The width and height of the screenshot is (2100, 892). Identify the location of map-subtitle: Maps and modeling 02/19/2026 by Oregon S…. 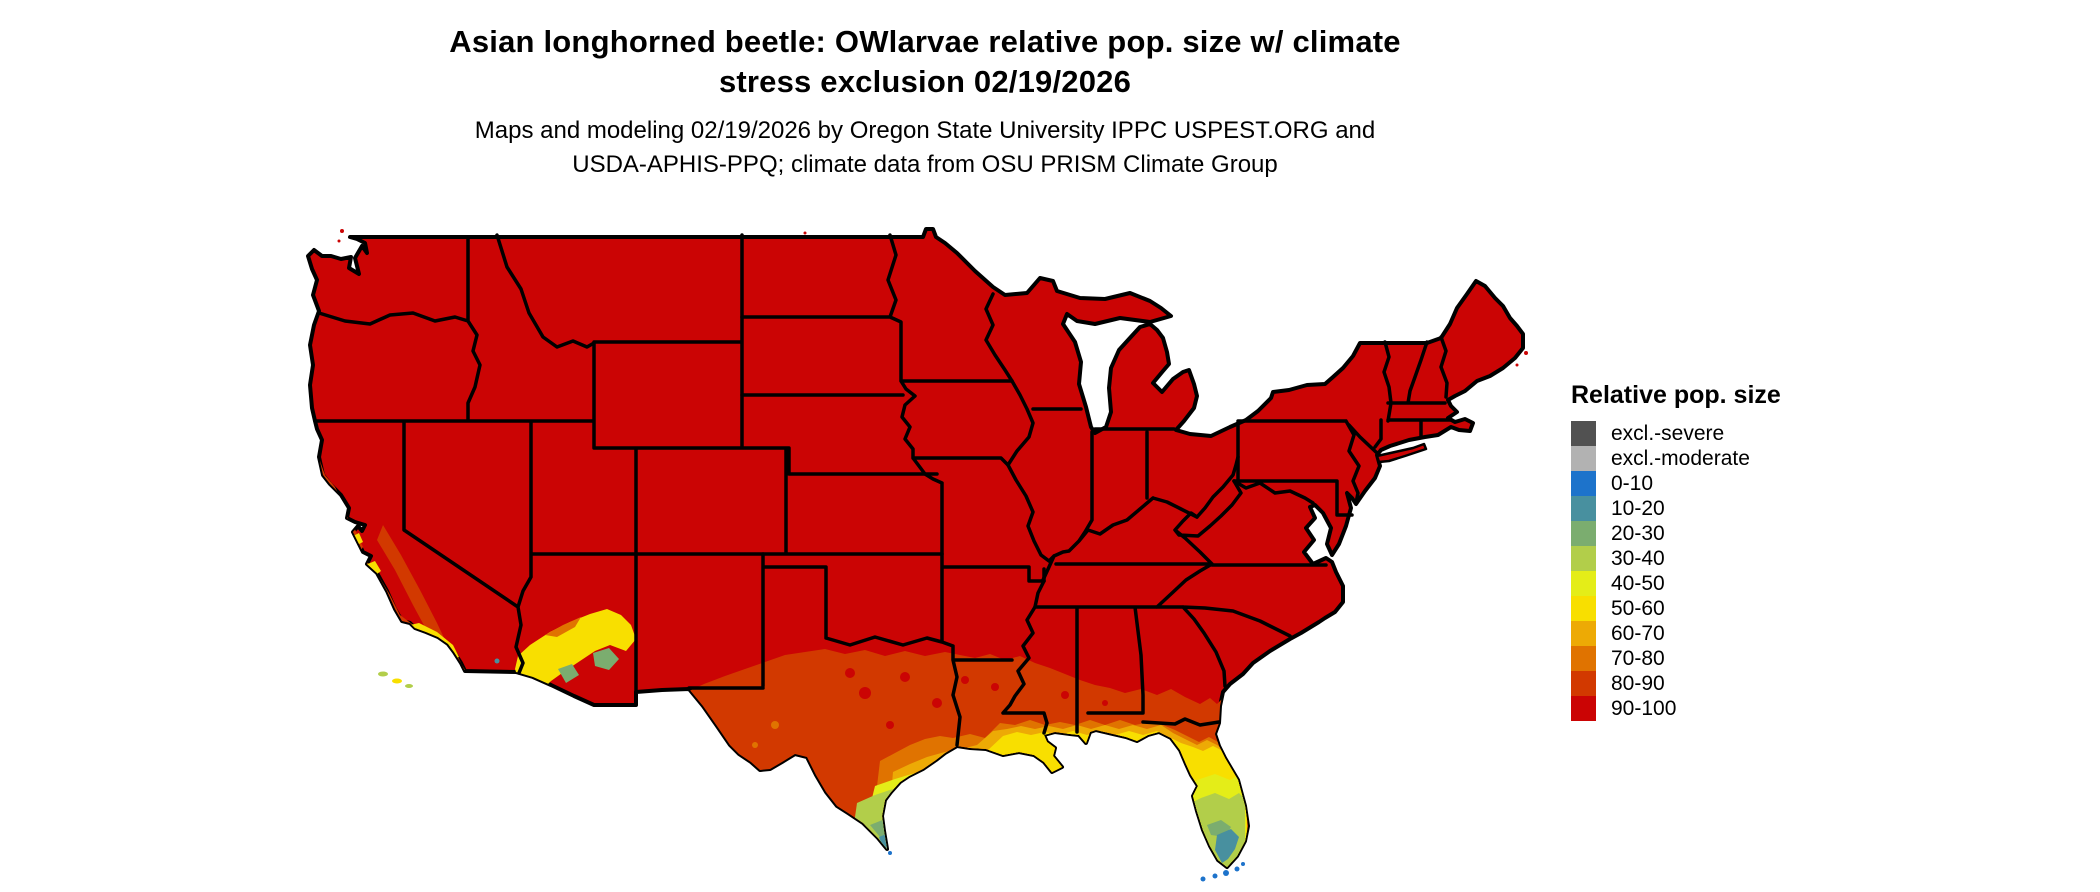
(925, 148).